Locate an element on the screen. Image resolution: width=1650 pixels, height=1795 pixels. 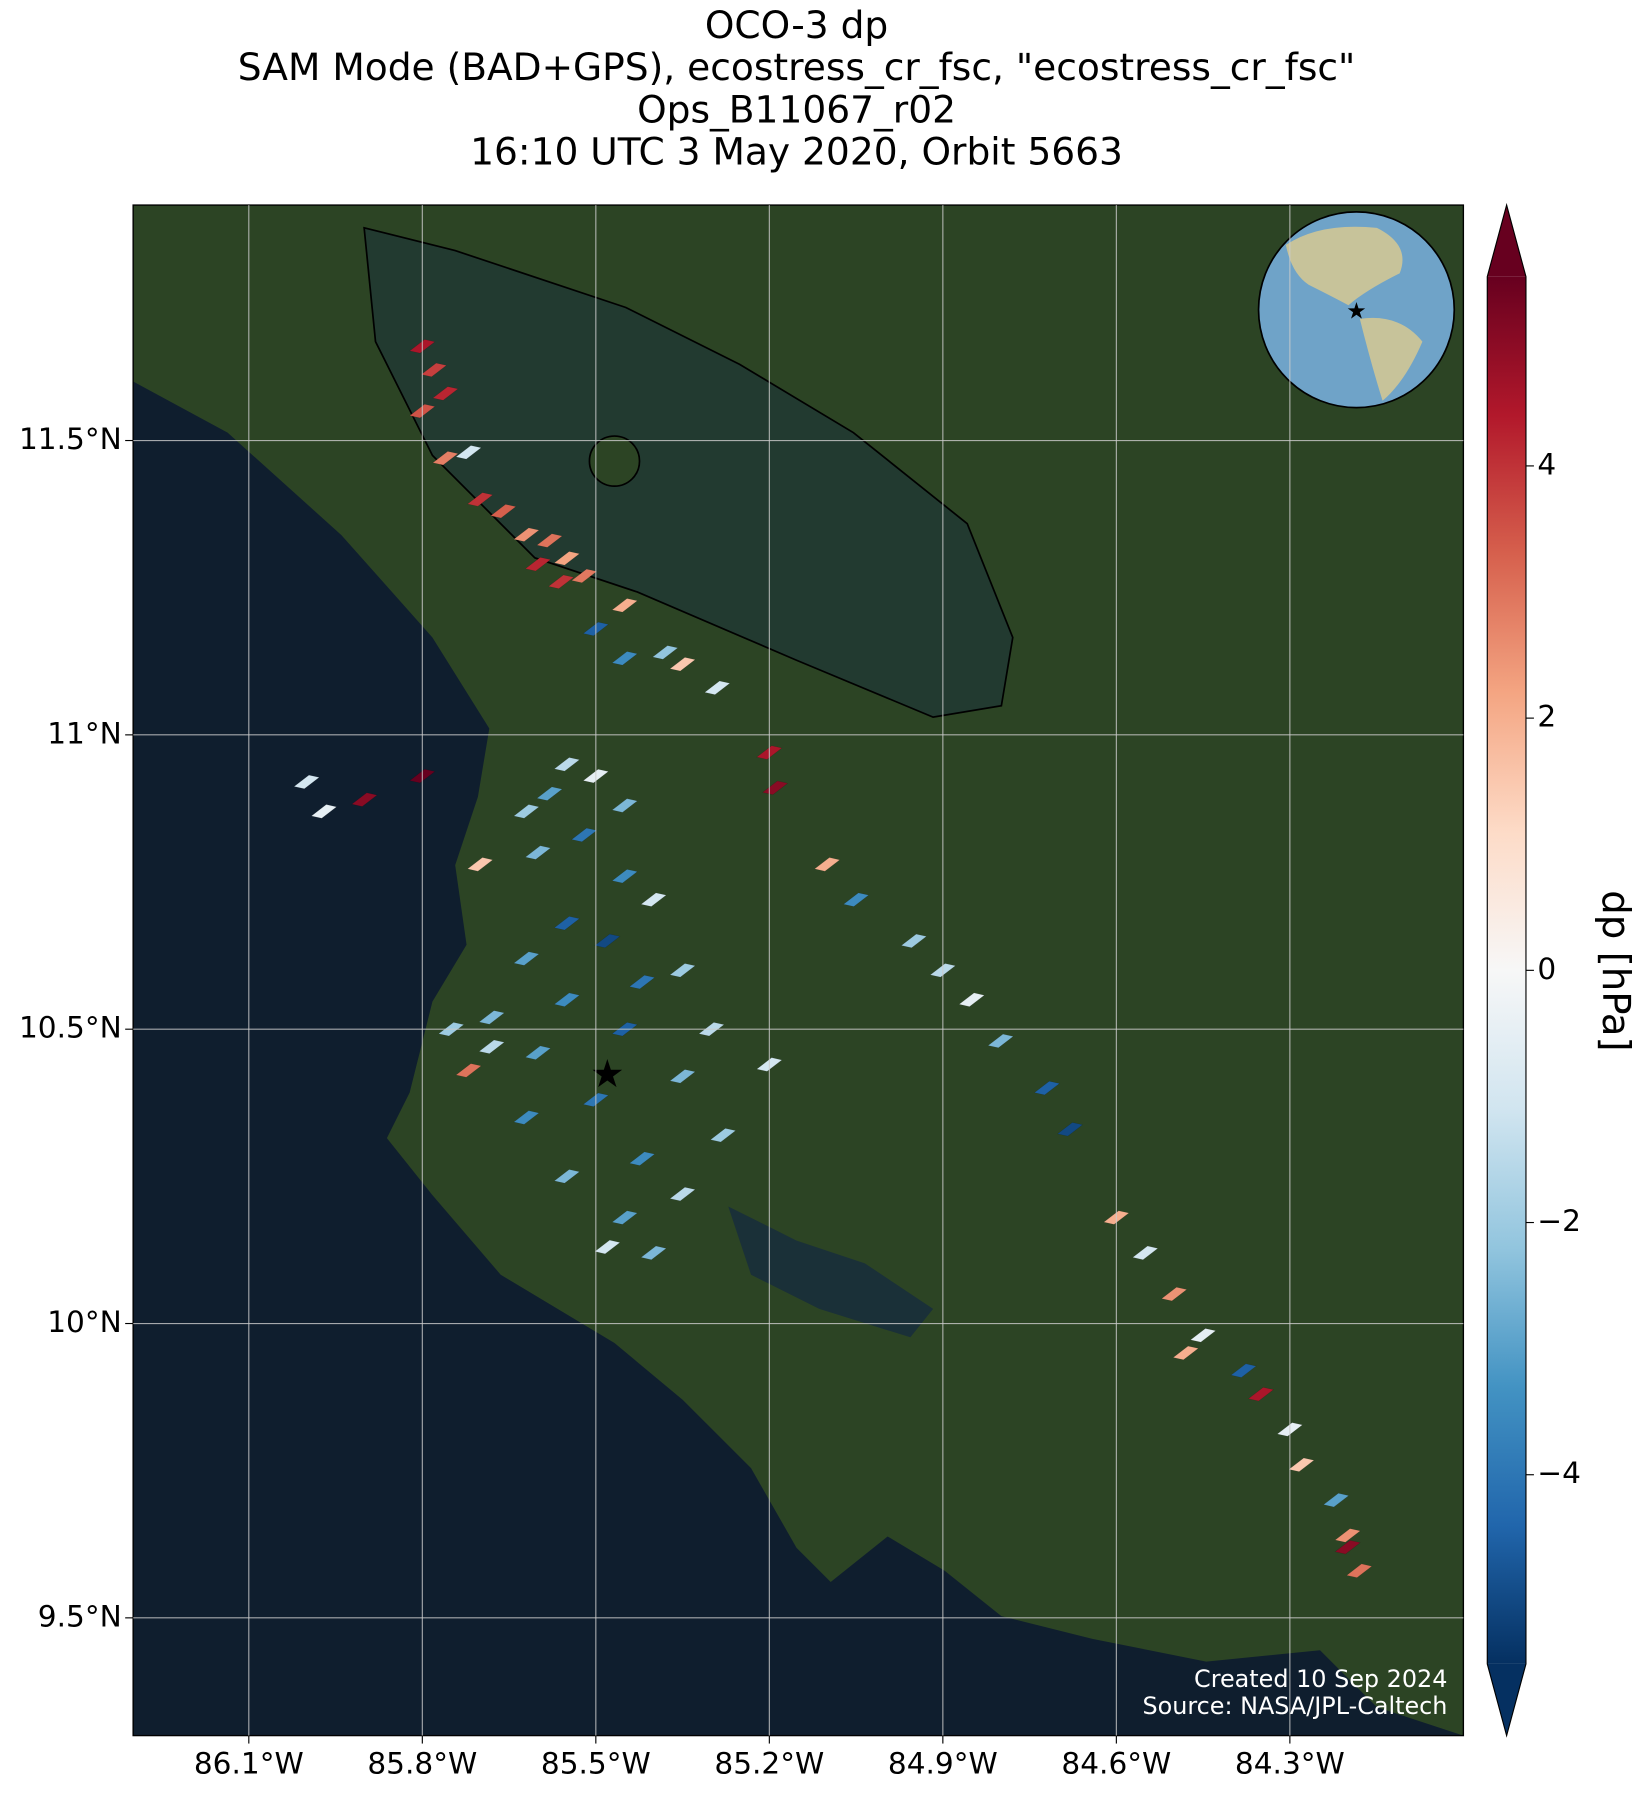
x-tick-label: 85.2°W is located at coordinates (769, 1764).